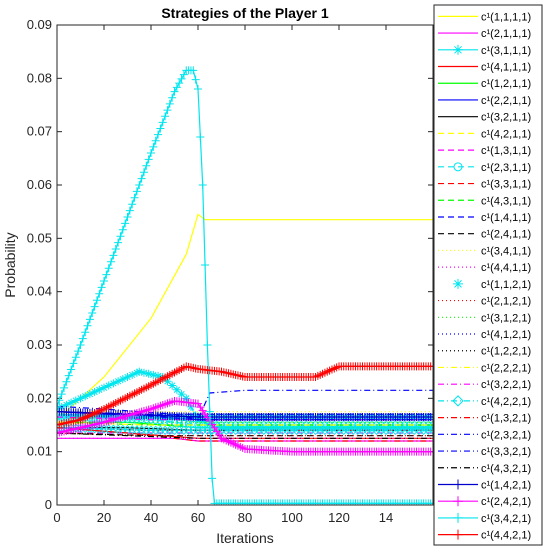 The image size is (544, 550). Describe the element at coordinates (506, 168) in the screenshot. I see `legend-label: c¹(2,3,1,1)` at that location.